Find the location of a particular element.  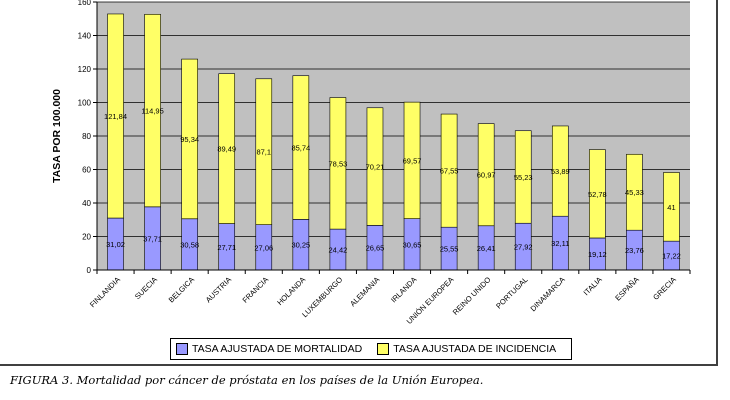

data-label-incidence: 78,53 is located at coordinates (338, 163).